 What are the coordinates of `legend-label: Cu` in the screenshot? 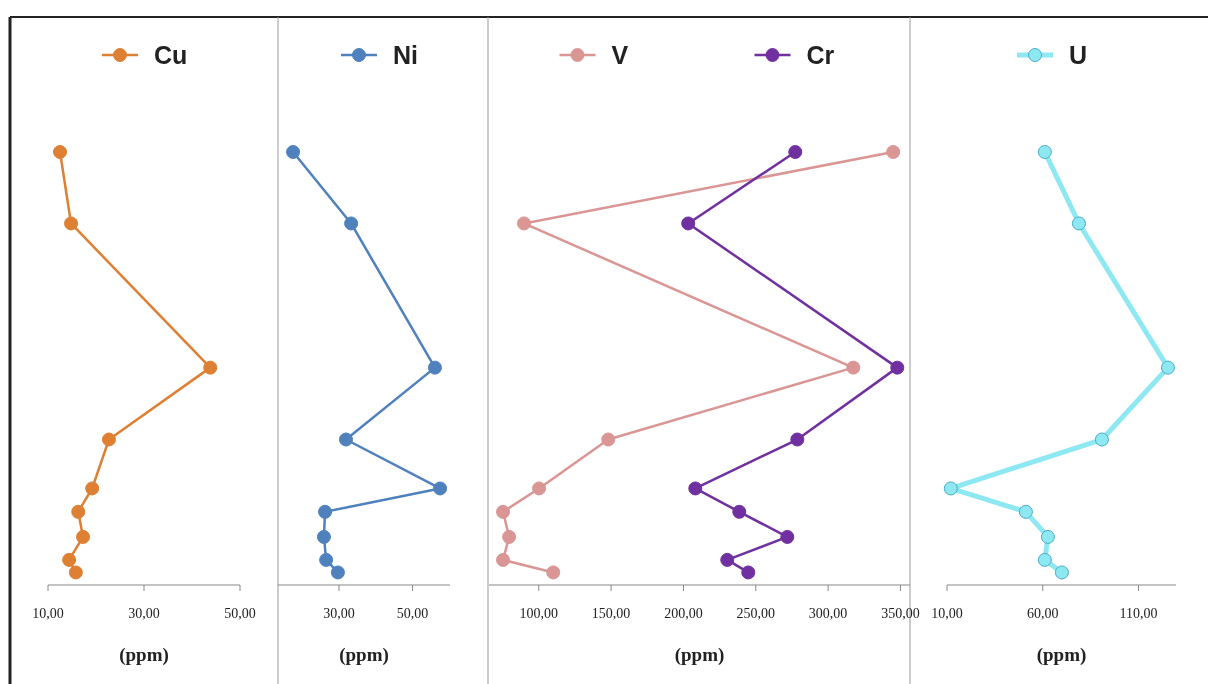 It's located at (171, 55).